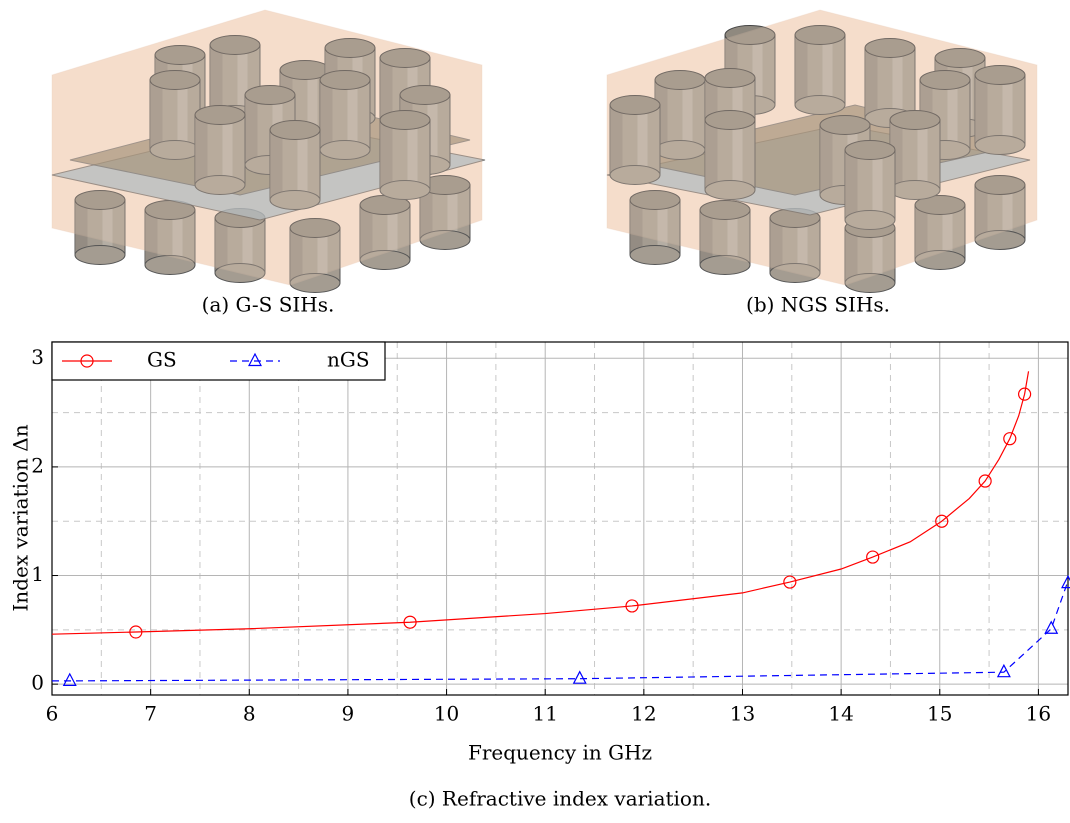 The width and height of the screenshot is (1070, 823). What do you see at coordinates (818, 305) in the screenshot?
I see `caption-b: (b) NGS SIHs.` at bounding box center [818, 305].